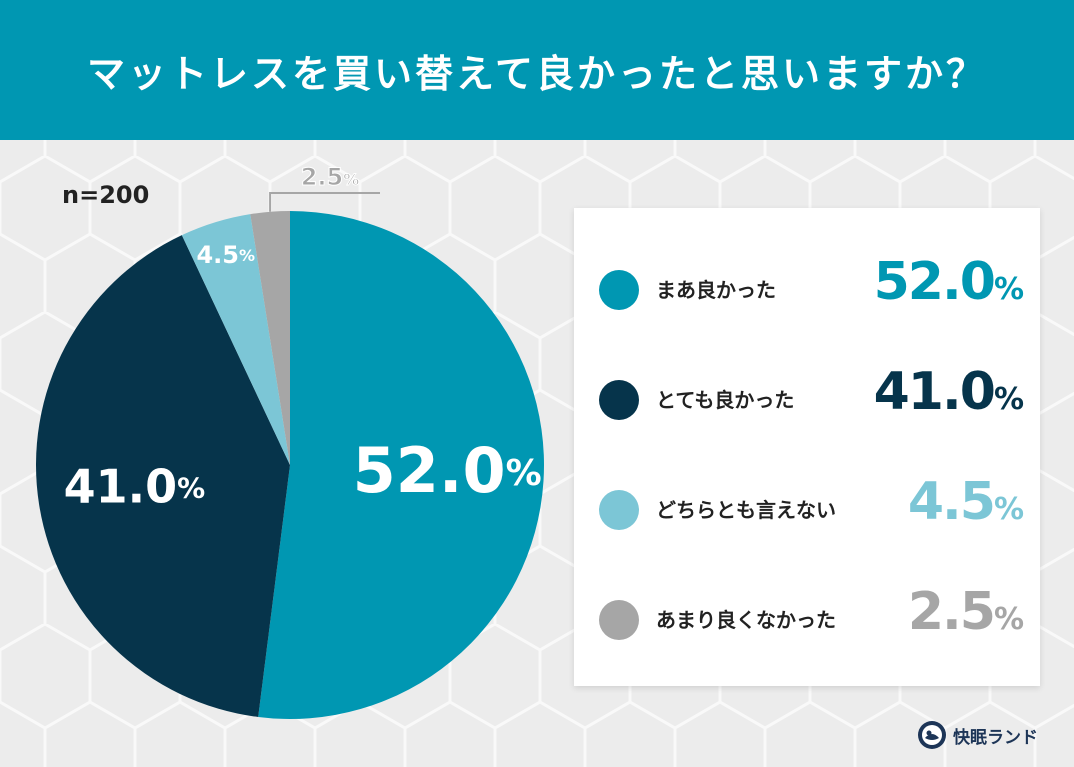  I want to click on legend-label-2: どちらとも言えない, so click(746, 510).